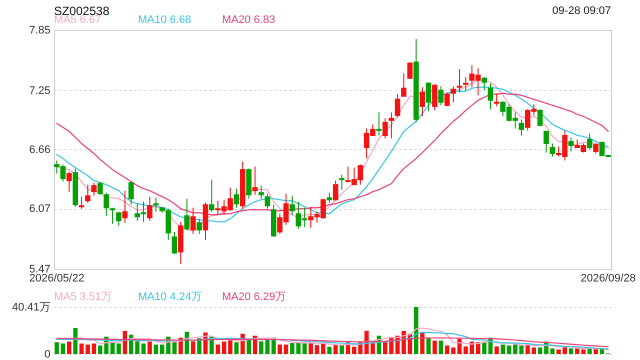  What do you see at coordinates (47, 354) in the screenshot?
I see `y-tick-label: 0` at bounding box center [47, 354].